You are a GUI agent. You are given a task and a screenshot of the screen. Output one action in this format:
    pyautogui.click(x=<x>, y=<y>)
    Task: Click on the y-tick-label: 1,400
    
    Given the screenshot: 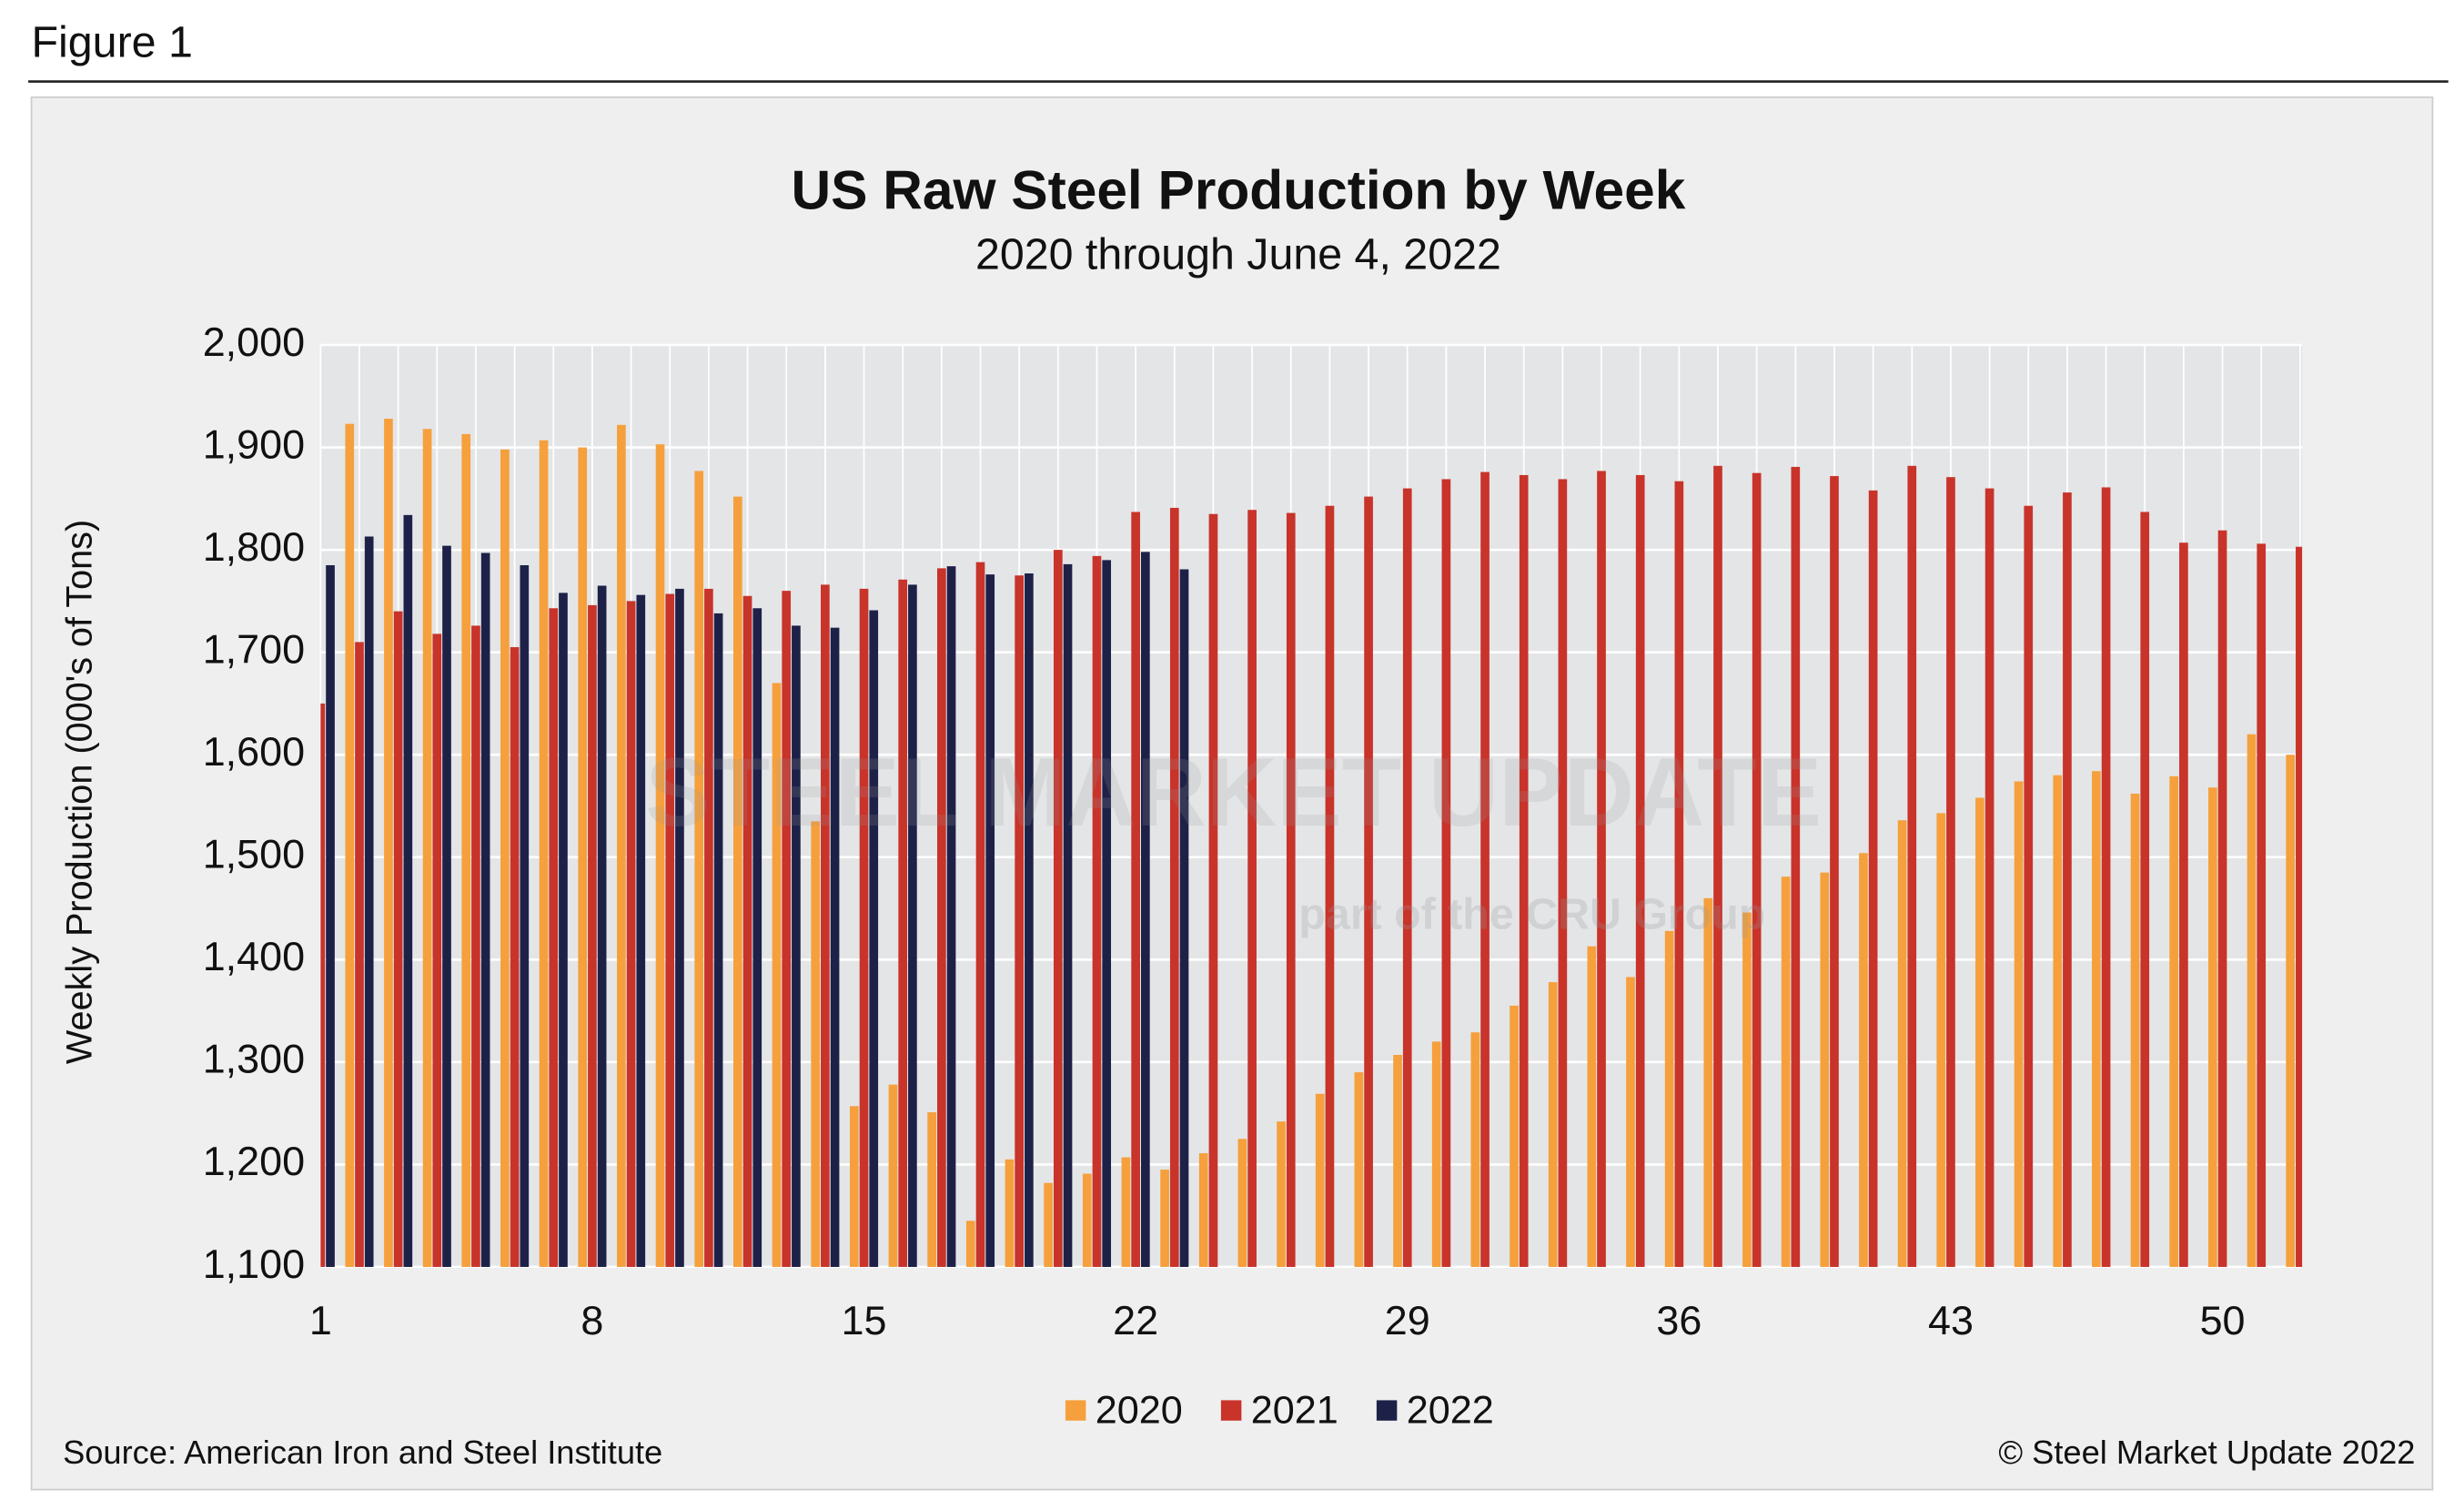 What is the action you would take?
    pyautogui.click(x=254, y=956)
    